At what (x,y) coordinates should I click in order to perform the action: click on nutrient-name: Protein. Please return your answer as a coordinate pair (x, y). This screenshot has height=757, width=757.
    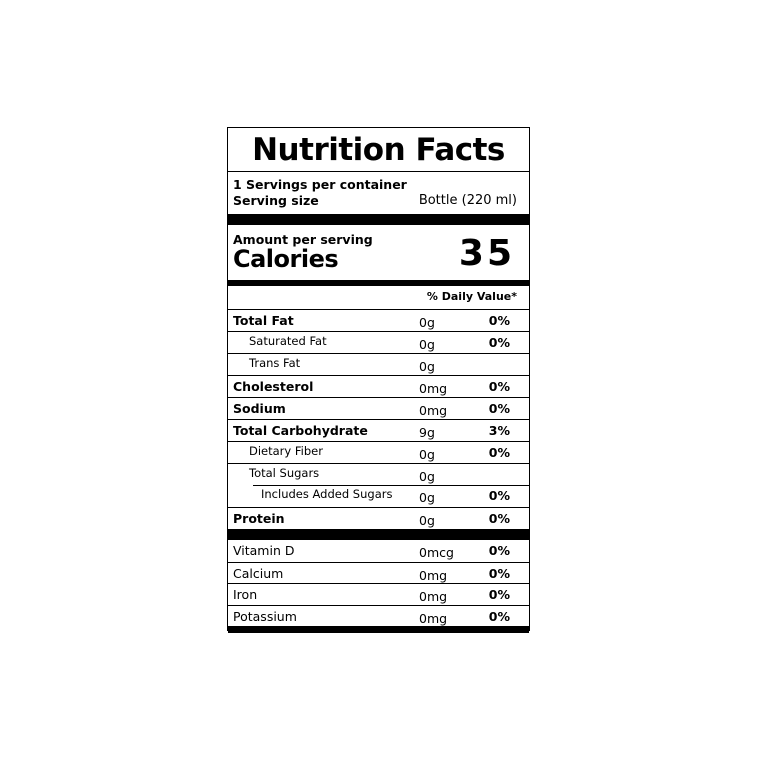
    Looking at the image, I should click on (259, 518).